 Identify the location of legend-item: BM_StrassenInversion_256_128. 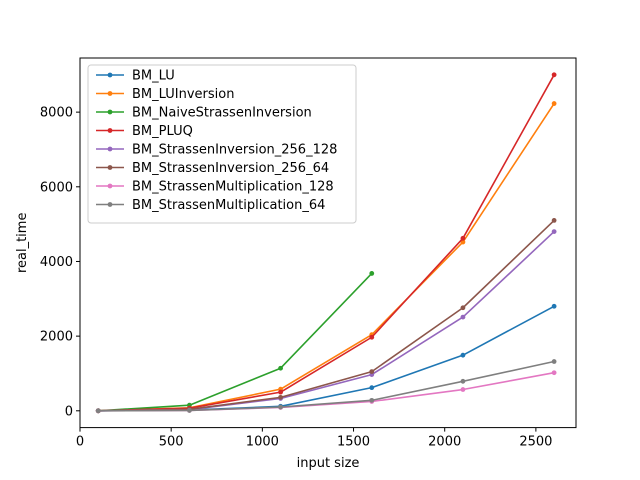
(216, 150).